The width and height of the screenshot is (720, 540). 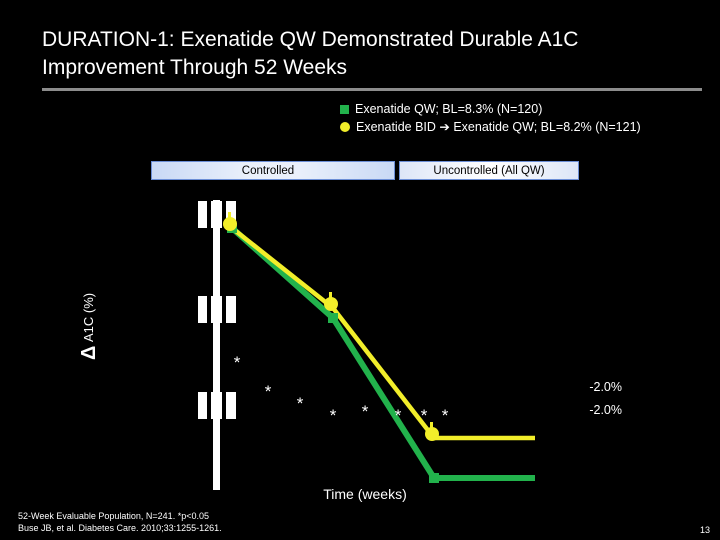 I want to click on legend-circle-marker, so click(x=345, y=127).